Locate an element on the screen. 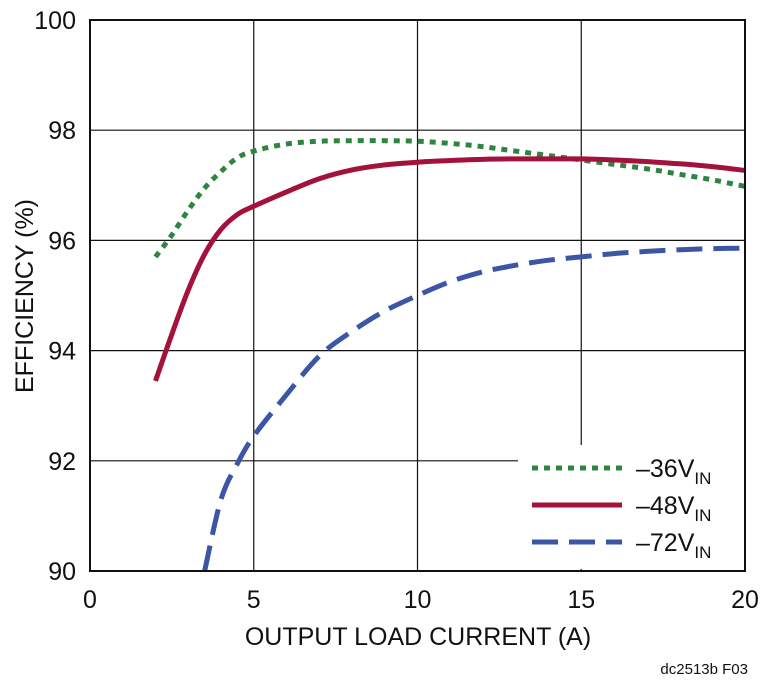 The height and width of the screenshot is (681, 760). x-tick-label: 5 is located at coordinates (254, 600).